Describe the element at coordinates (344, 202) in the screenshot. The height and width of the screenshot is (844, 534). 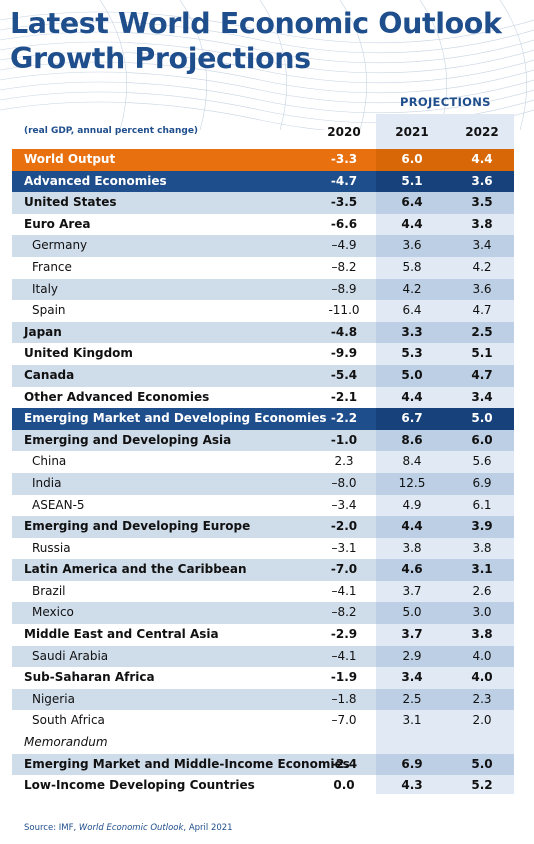
I see `value-2020: -3.5` at that location.